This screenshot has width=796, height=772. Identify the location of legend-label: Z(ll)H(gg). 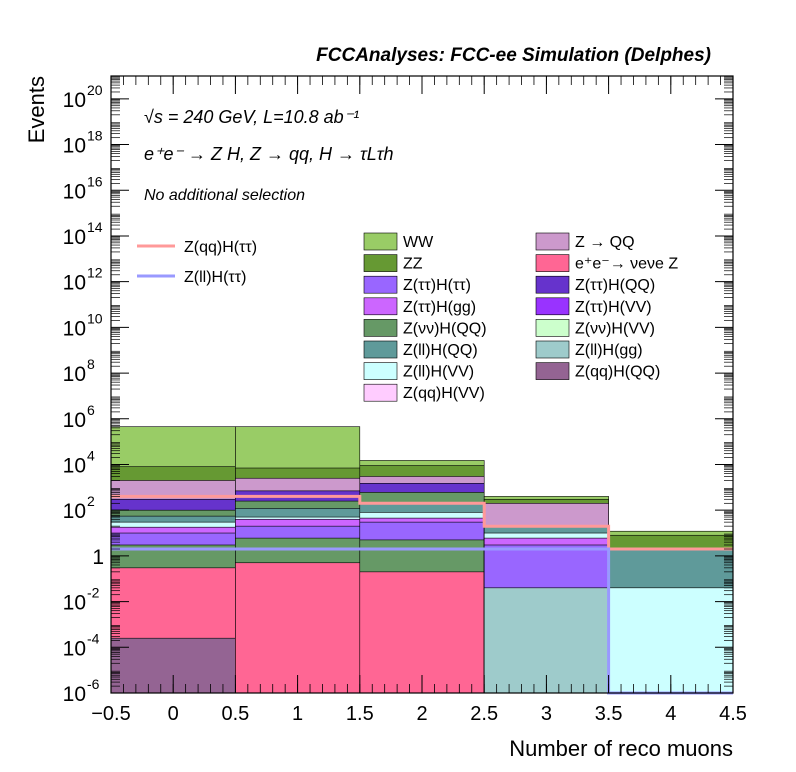
(609, 350).